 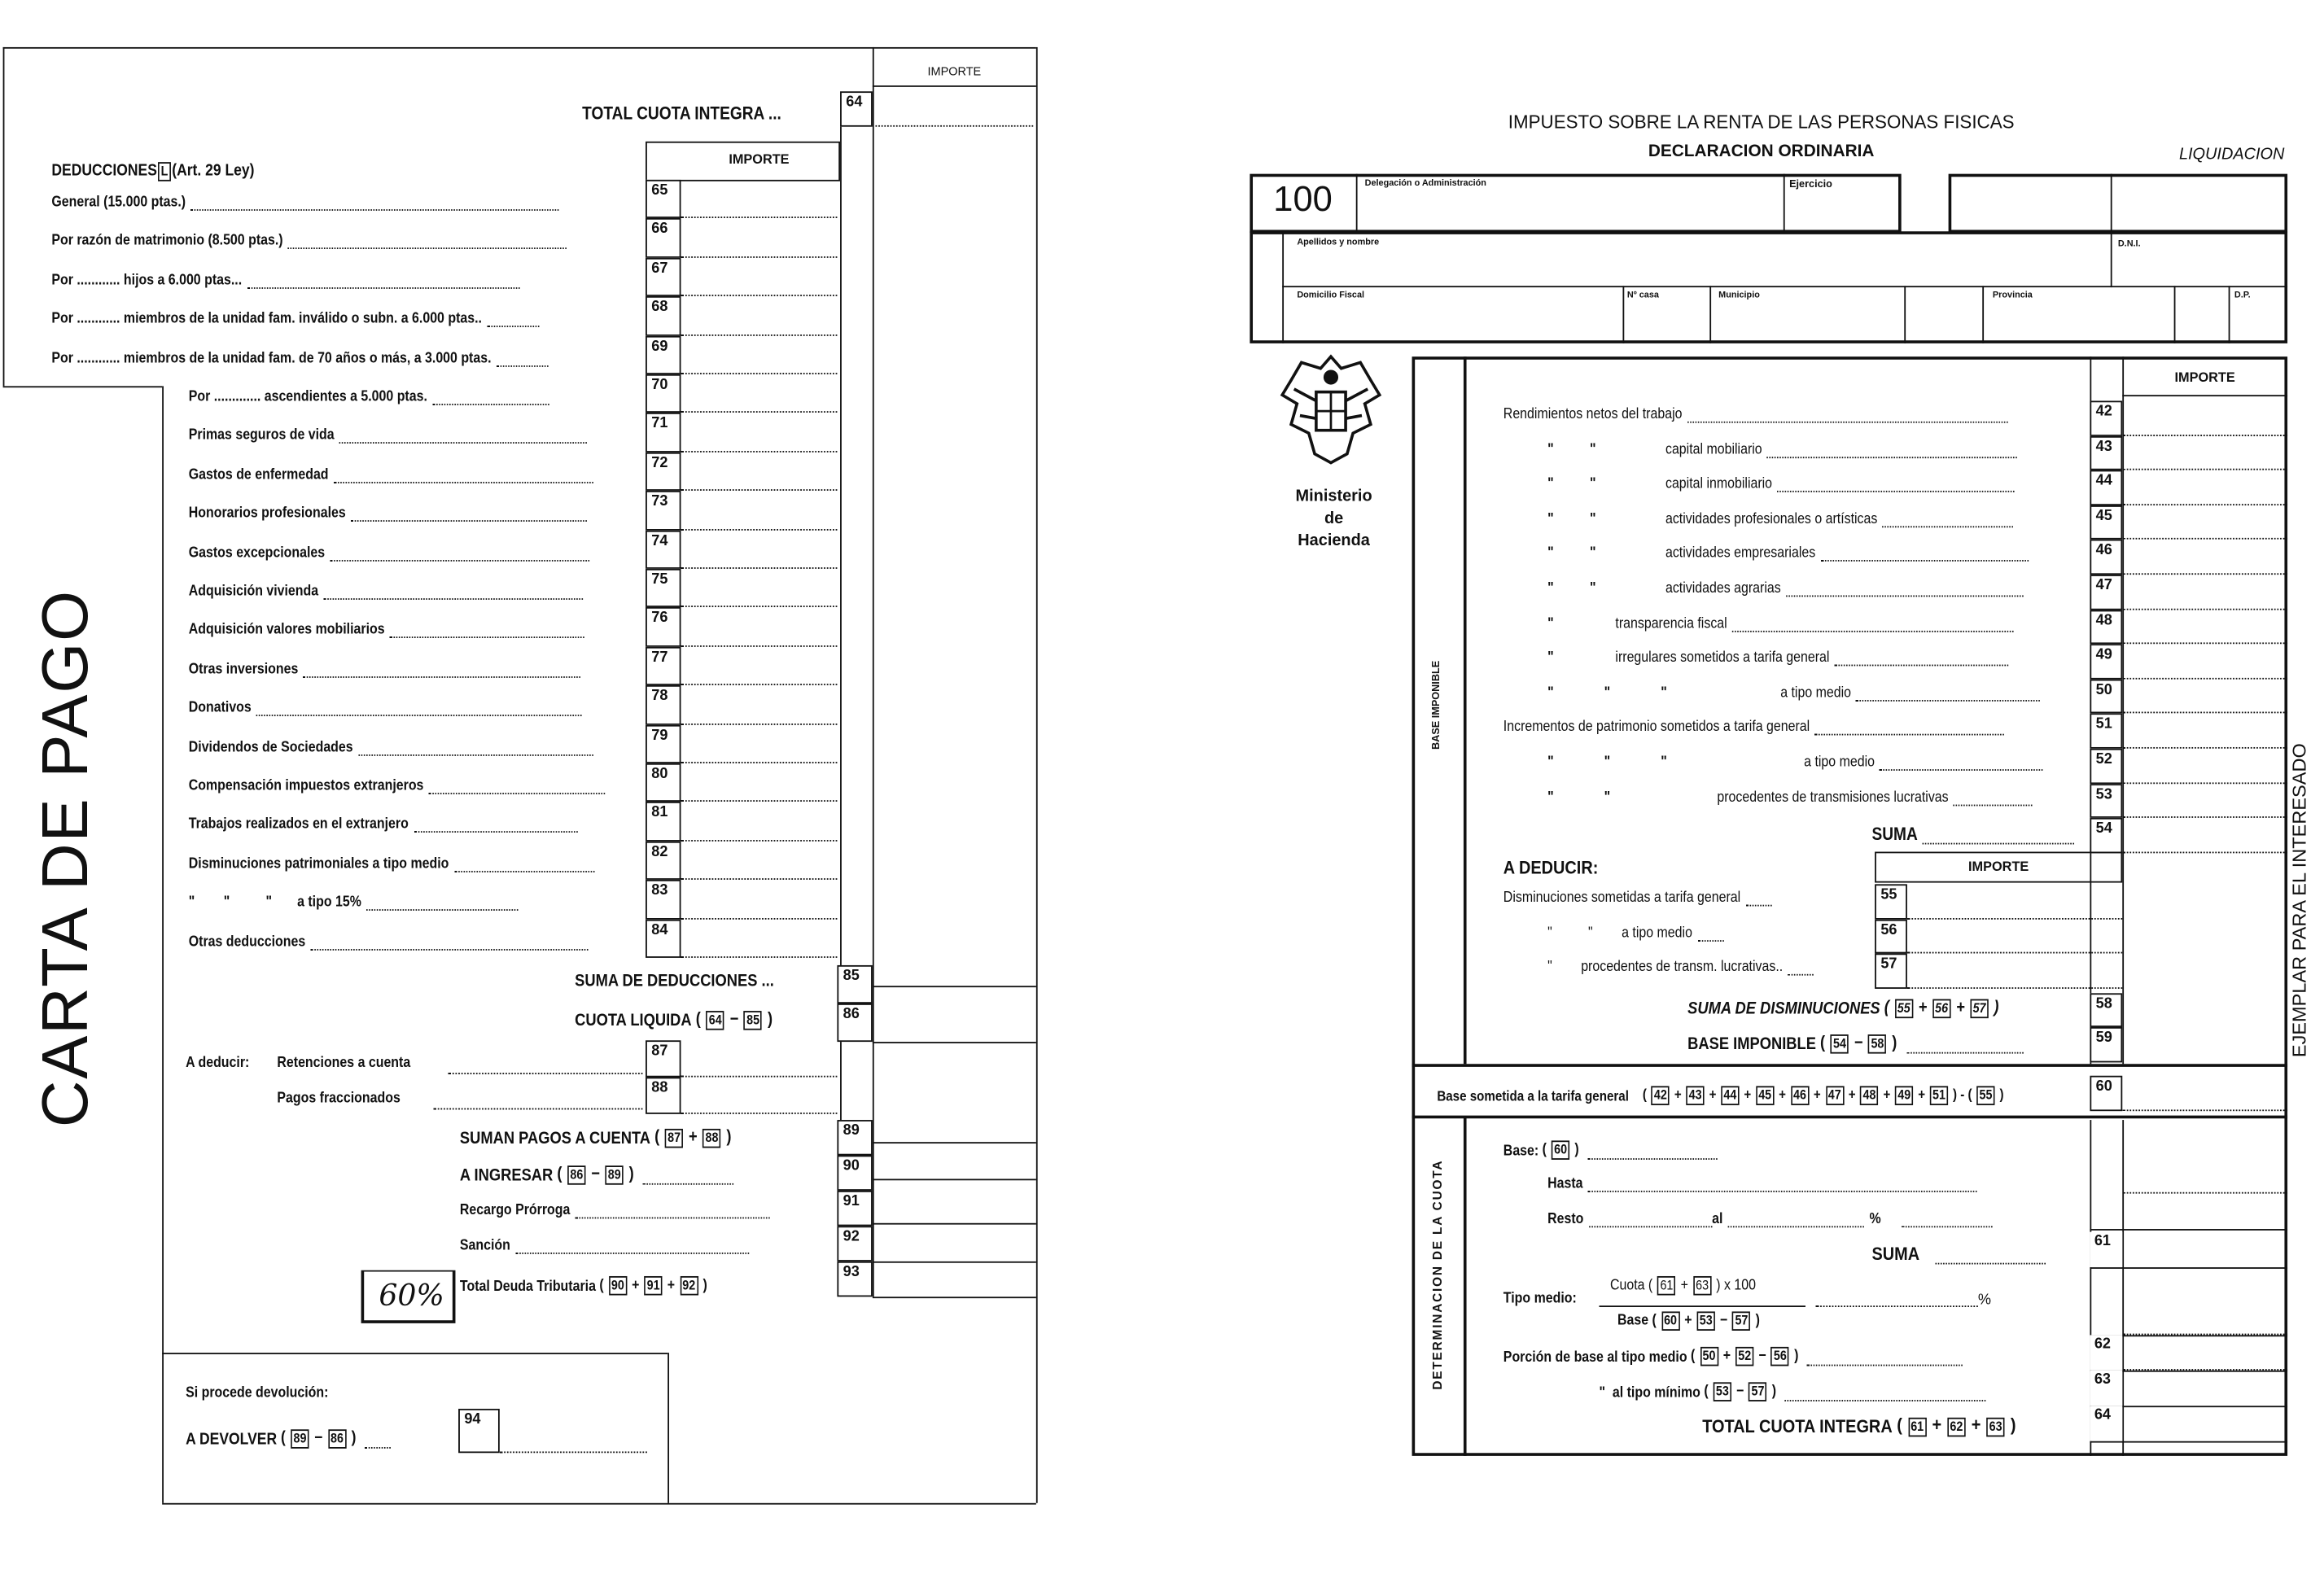 I want to click on box-68: 68, so click(x=663, y=316).